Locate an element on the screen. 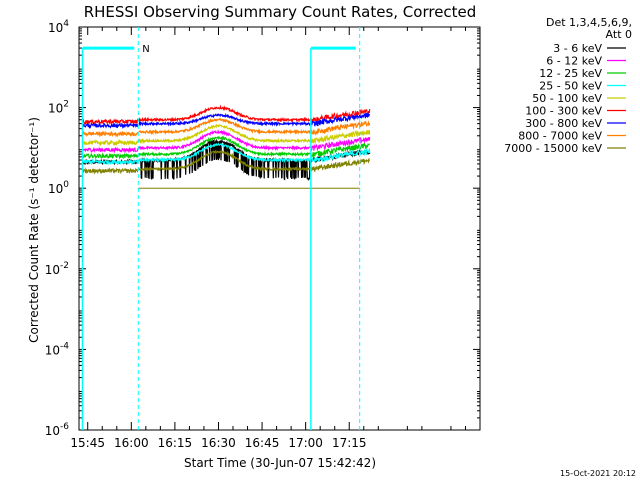  legend-label: 7000 - 15000 keV is located at coordinates (553, 148).